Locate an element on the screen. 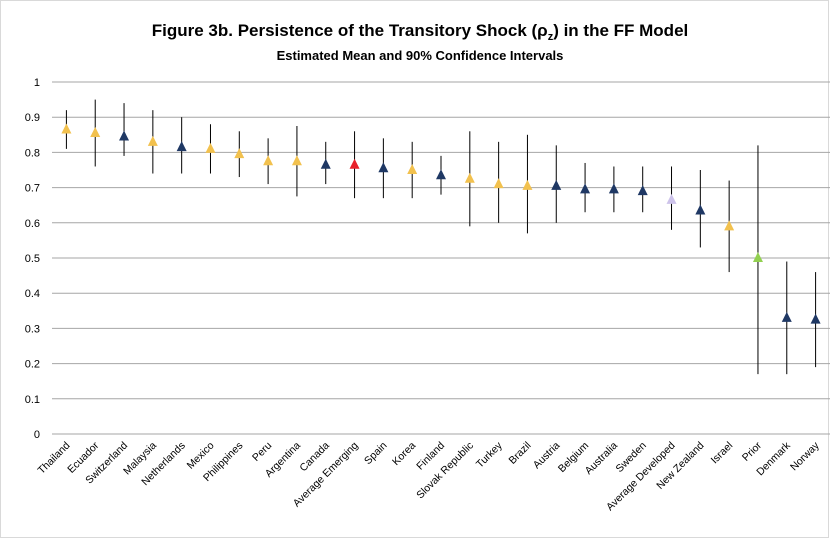 Image resolution: width=832 pixels, height=539 pixels. y-tick-label: 1 is located at coordinates (37, 83).